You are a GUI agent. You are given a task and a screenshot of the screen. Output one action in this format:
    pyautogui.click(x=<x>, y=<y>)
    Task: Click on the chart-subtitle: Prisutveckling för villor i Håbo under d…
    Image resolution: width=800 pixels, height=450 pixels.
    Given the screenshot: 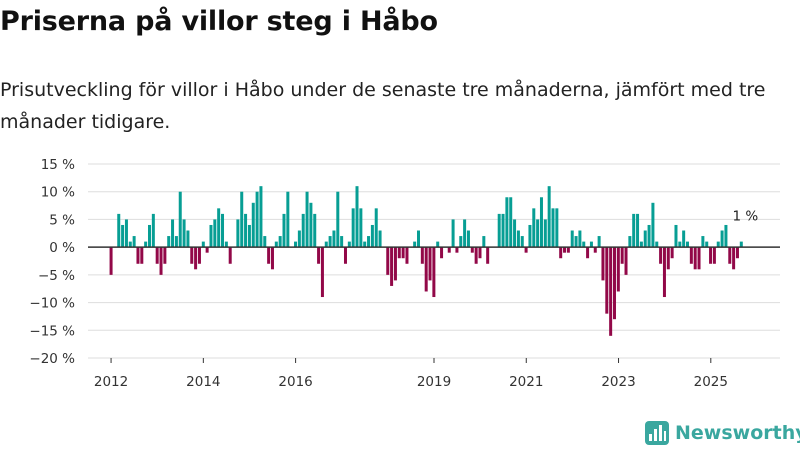 What is the action you would take?
    pyautogui.click(x=383, y=106)
    